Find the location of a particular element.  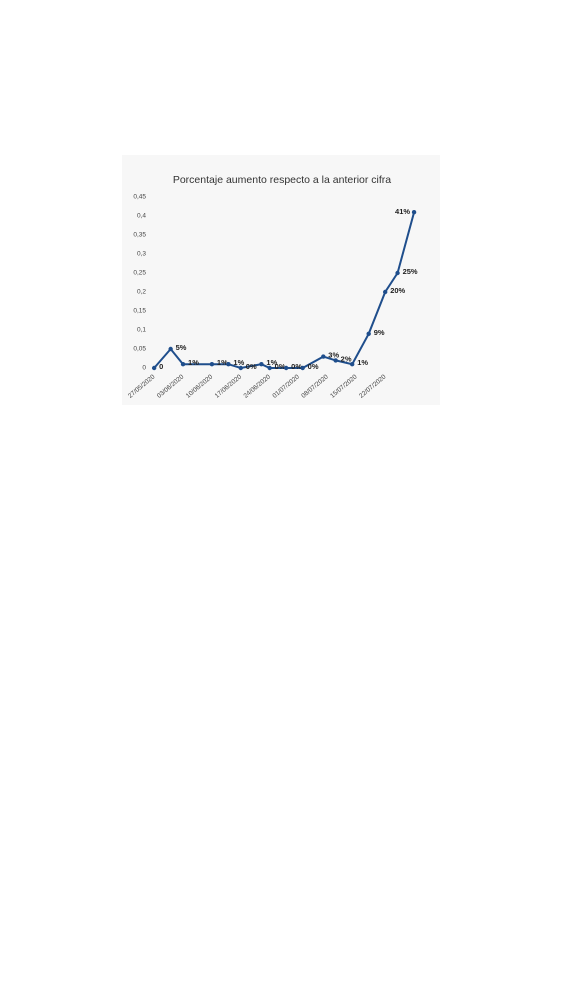

y-tick-label: 0,25 is located at coordinates (139, 273).